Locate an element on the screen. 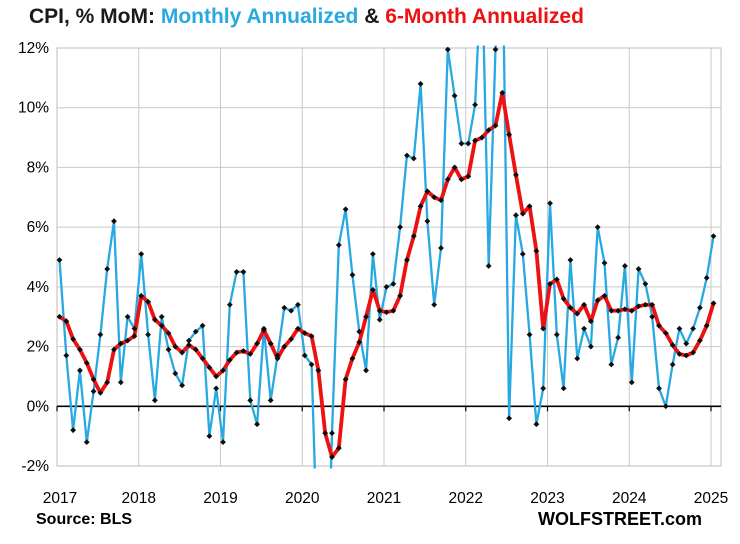 The width and height of the screenshot is (740, 544). x-tick-label: 2019 is located at coordinates (220, 498).